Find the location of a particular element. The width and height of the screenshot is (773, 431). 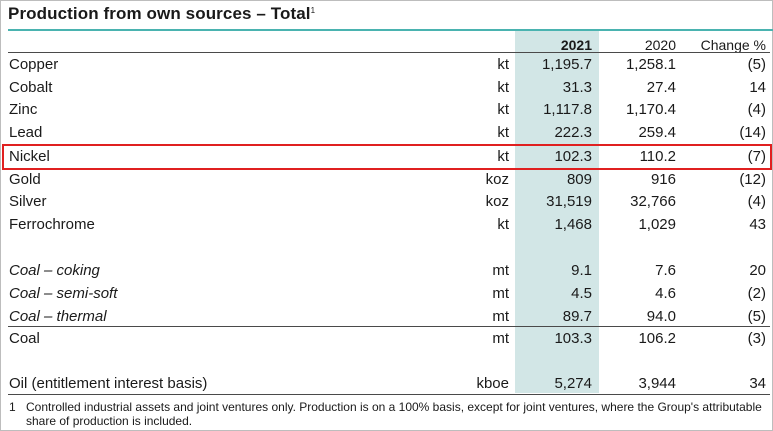

row-change: (7) is located at coordinates (756, 156).